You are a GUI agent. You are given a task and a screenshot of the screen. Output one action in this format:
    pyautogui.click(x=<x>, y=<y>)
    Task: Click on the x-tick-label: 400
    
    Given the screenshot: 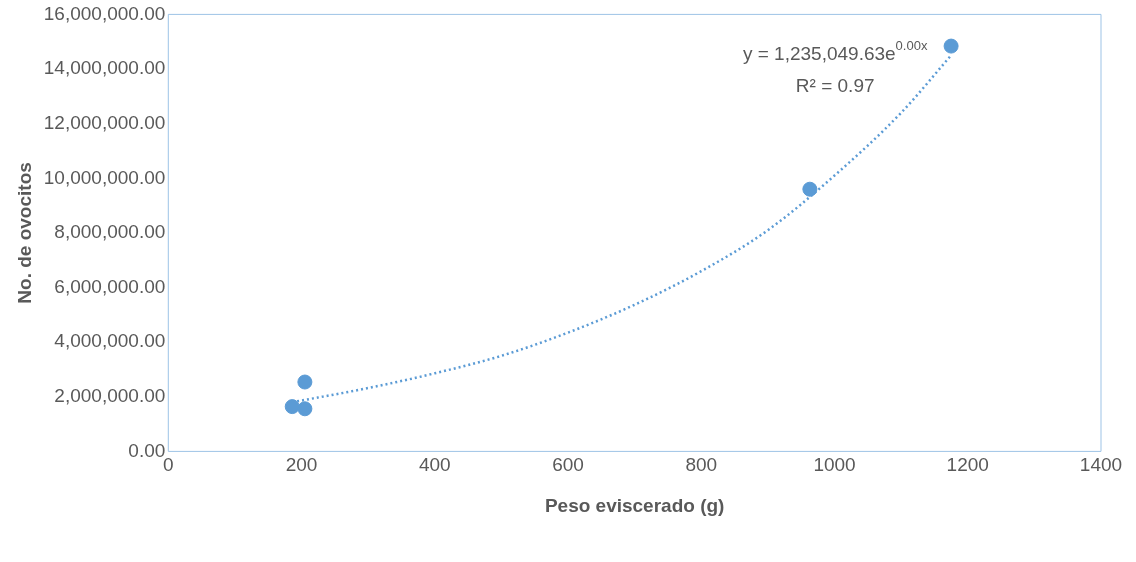 What is the action you would take?
    pyautogui.click(x=434, y=465)
    